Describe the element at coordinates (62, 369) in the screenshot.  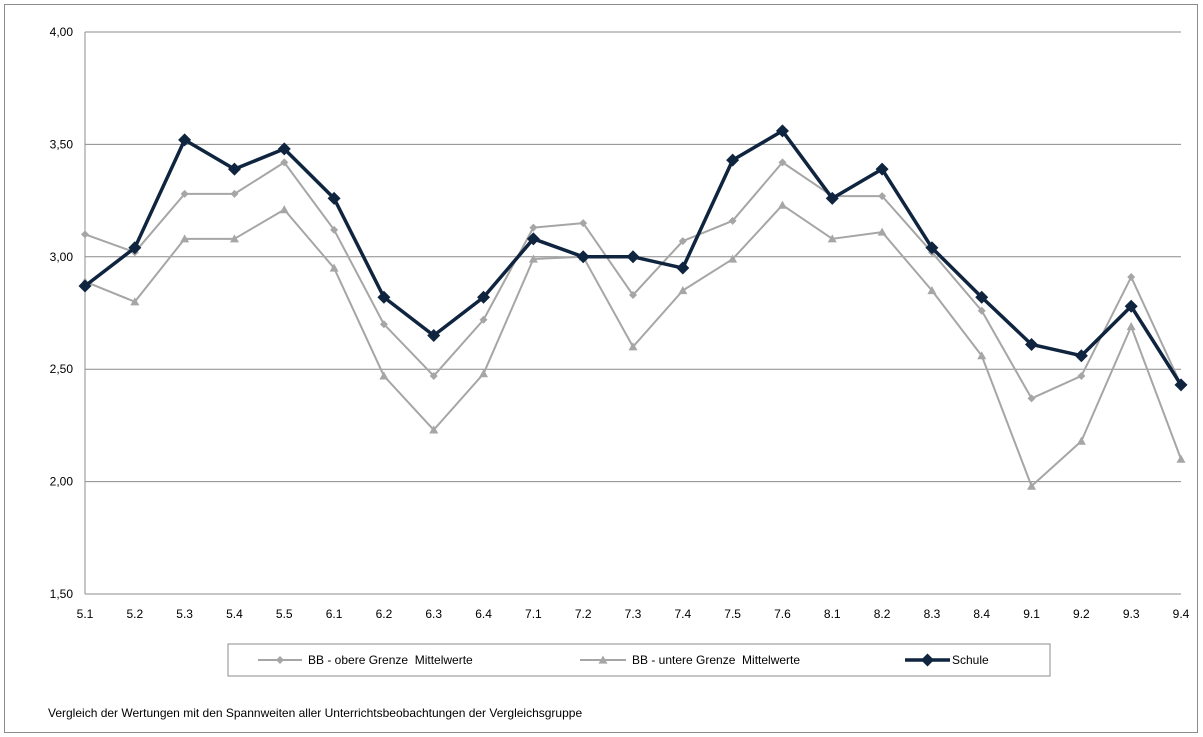
I see `y-tick-label: 2,50` at that location.